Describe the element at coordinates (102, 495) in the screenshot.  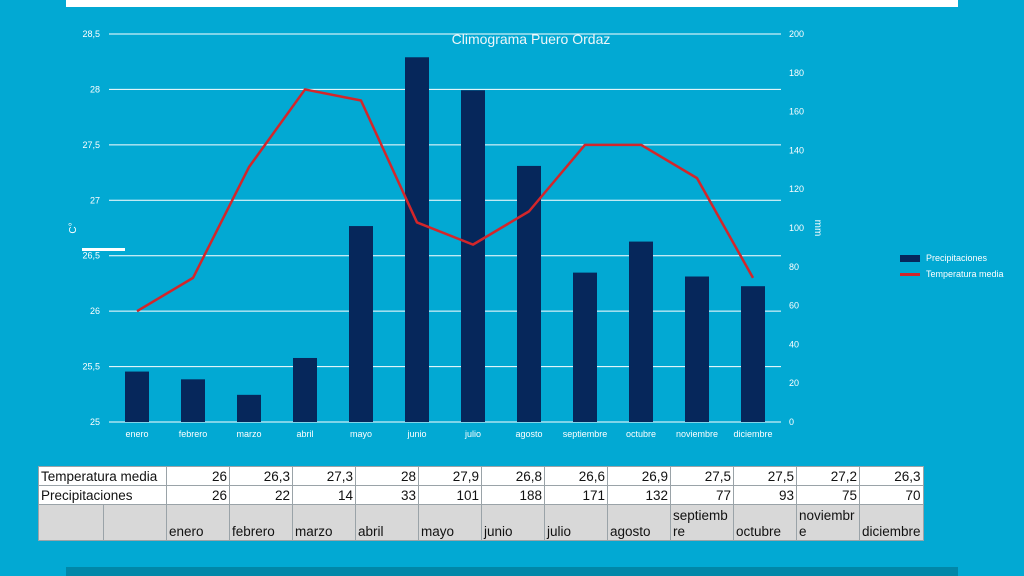
I see `row-label: Precipitaciones` at that location.